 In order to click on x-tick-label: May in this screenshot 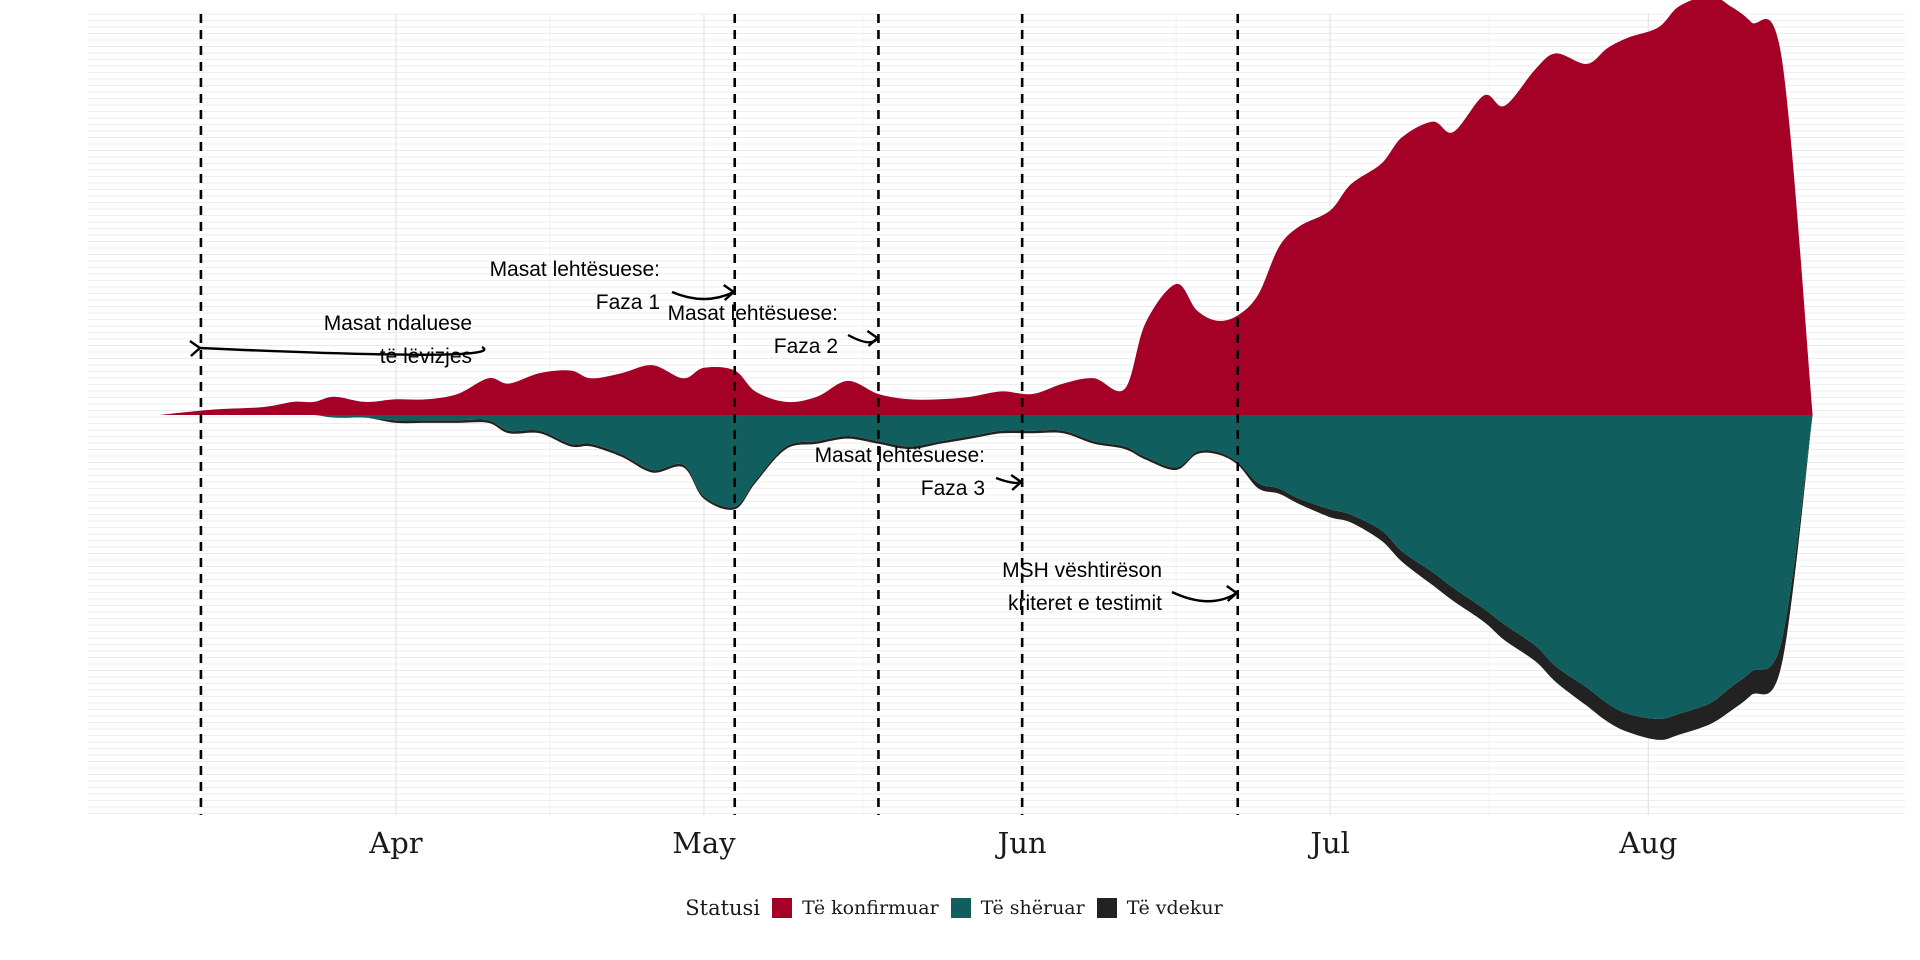, I will do `click(704, 843)`.